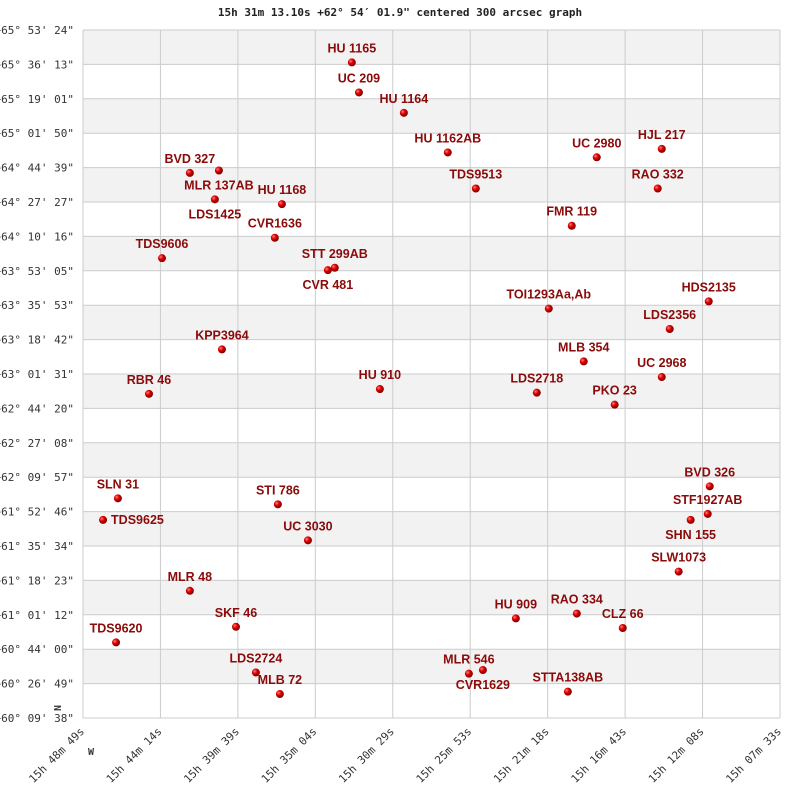  I want to click on star-label: LDS2724, so click(255, 658).